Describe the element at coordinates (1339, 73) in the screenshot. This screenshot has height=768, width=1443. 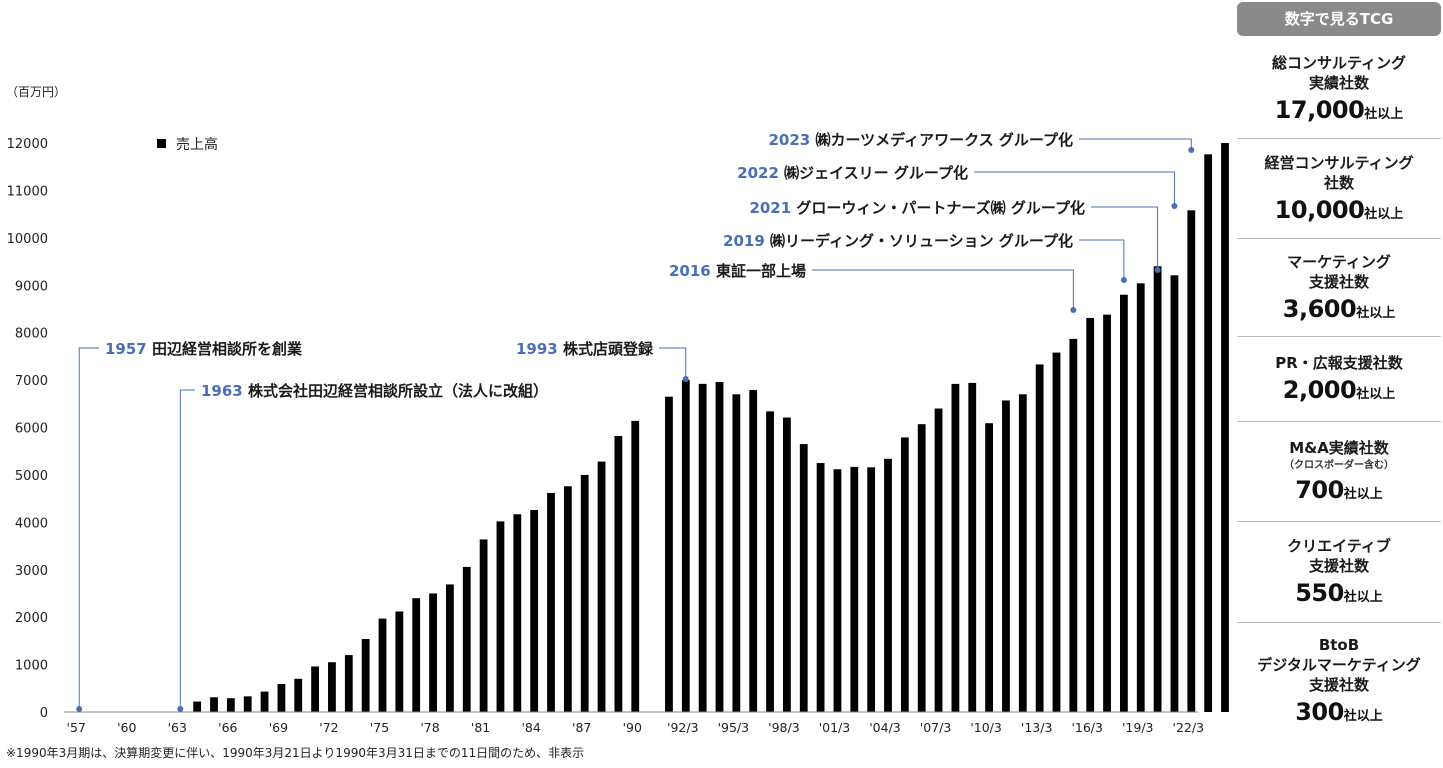
I see `stat-label: 総コンサルティング 実績社数` at that location.